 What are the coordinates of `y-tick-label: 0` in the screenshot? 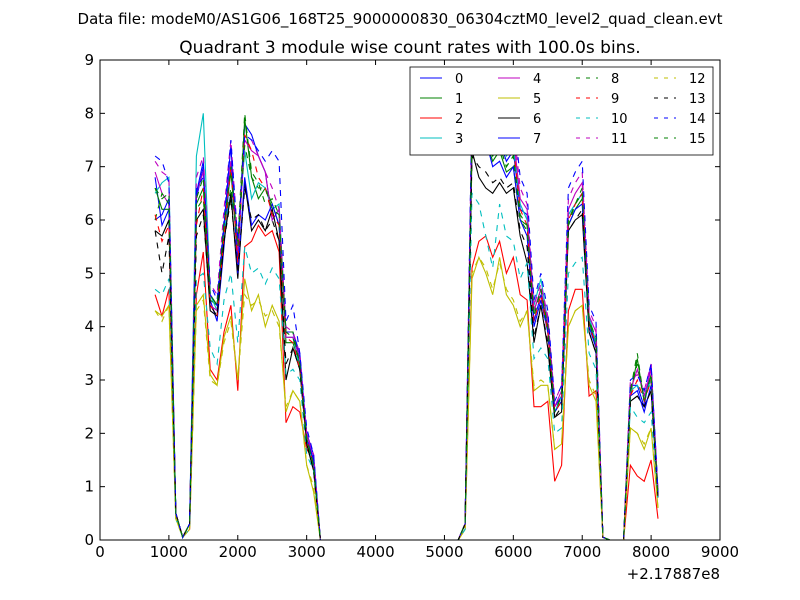 It's located at (89, 540).